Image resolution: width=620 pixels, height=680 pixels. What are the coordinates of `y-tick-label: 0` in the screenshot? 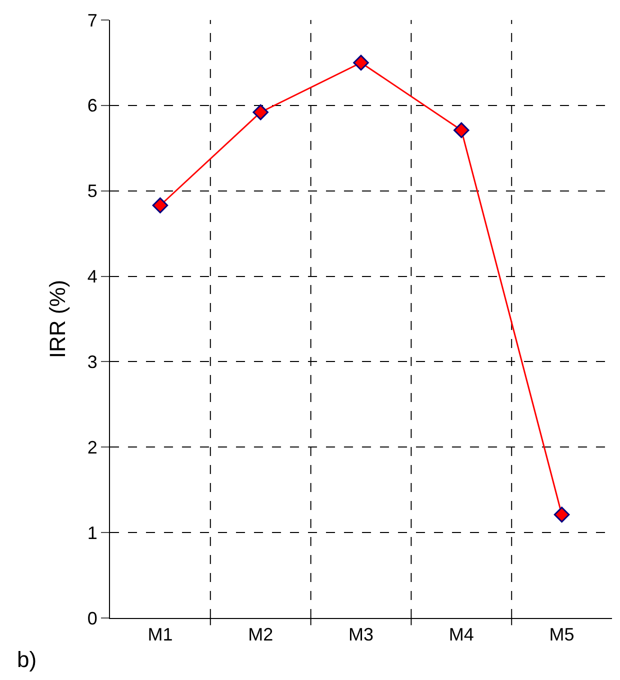 It's located at (92, 618).